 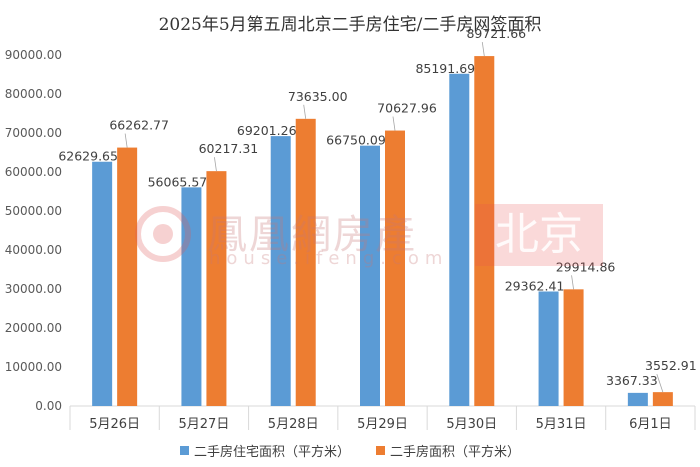 I want to click on data-label-residential: 3367.33, so click(x=632, y=380).